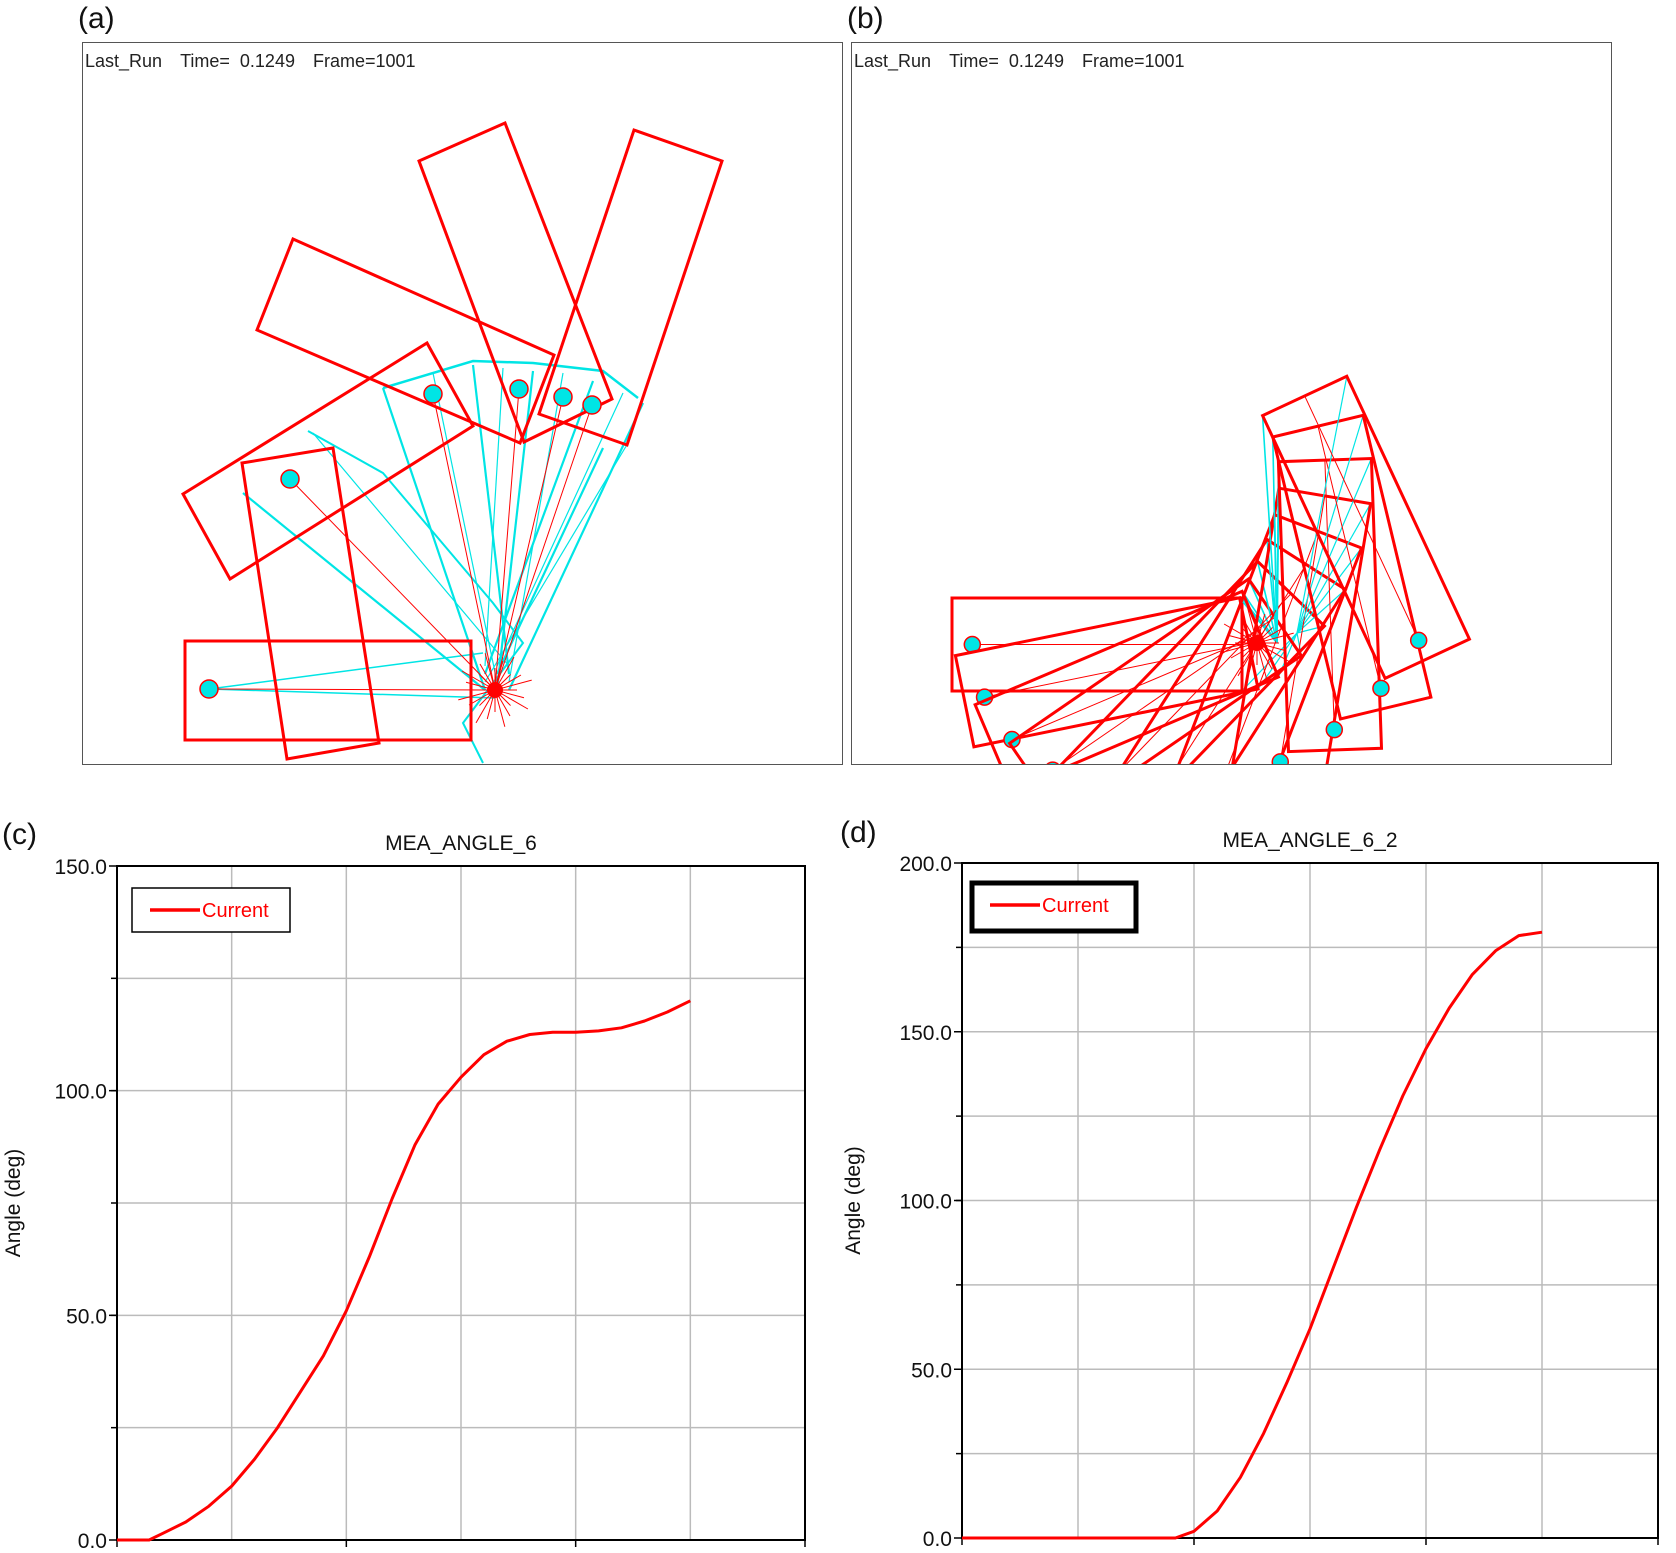 This screenshot has height=1553, width=1676. Describe the element at coordinates (858, 832) in the screenshot. I see `panel-label-d: (d)` at that location.